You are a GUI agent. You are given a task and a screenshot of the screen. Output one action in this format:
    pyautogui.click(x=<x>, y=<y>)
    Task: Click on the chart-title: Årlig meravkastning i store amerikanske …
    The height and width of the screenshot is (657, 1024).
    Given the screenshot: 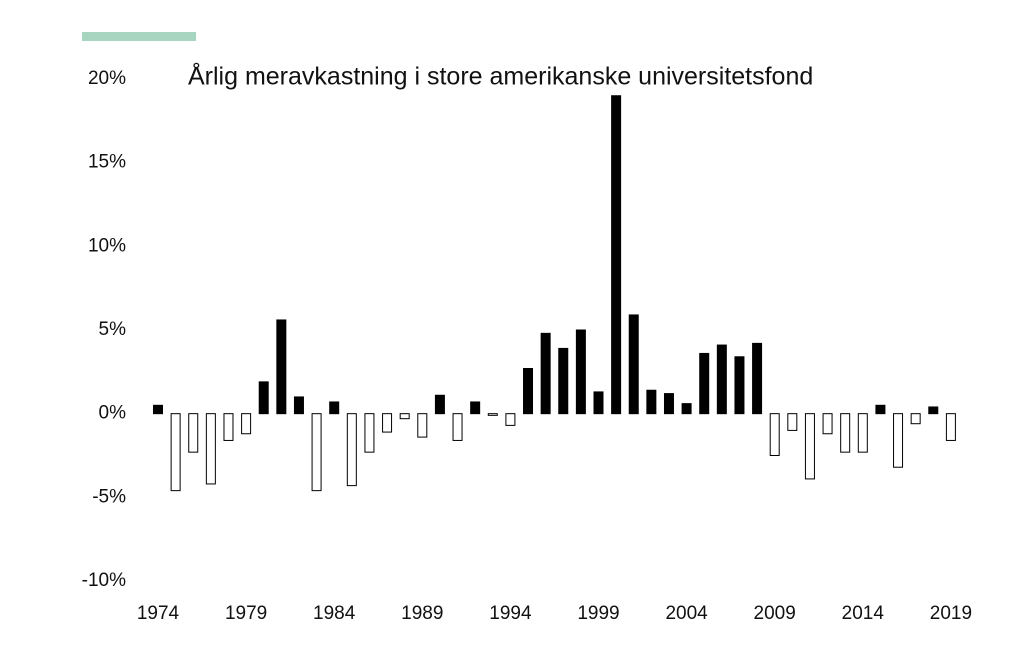 What is the action you would take?
    pyautogui.click(x=500, y=76)
    